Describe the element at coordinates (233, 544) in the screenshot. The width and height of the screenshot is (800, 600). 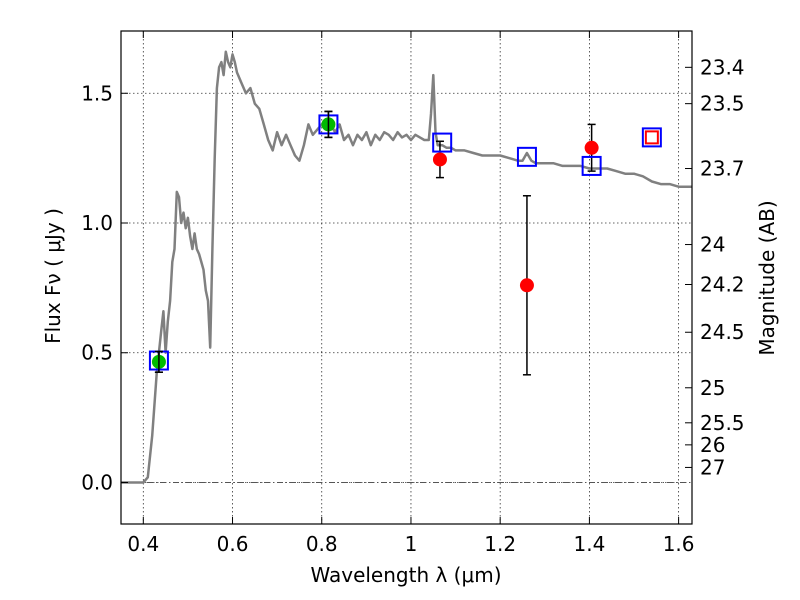
I see `x-tick-label-1: 0.6` at that location.